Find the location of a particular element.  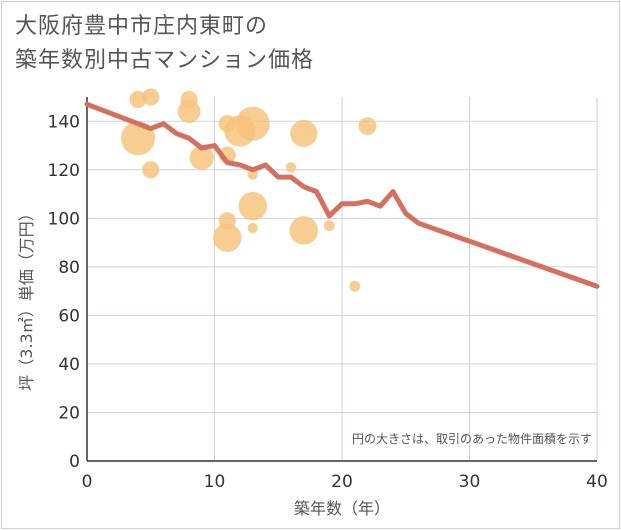

chart-title-line1: 大阪府豊中市庄内東町の is located at coordinates (142, 26).